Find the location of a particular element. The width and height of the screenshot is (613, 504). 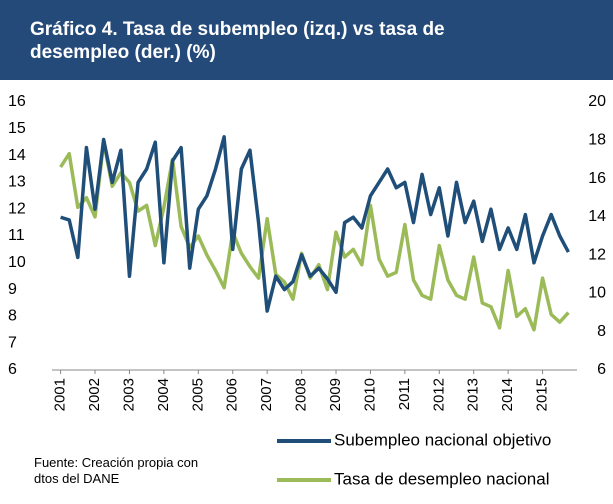

y2-tick-label: 18 is located at coordinates (597, 140).